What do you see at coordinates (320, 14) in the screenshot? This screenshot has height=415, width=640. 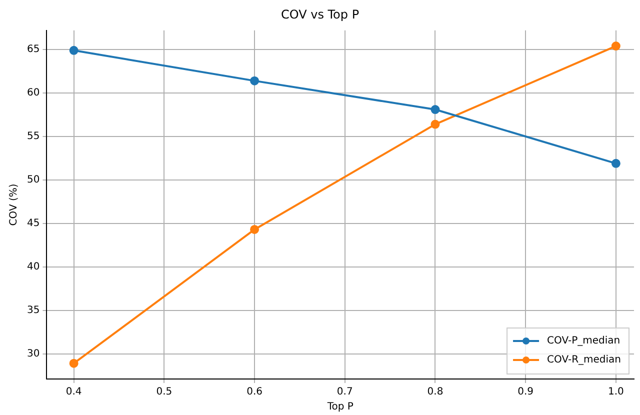 I see `chart-title: COV vs Top P` at bounding box center [320, 14].